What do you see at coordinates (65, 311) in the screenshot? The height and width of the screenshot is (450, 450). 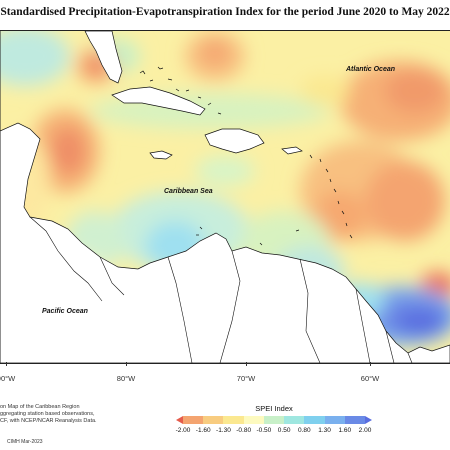 I see `pacific-ocean-label: Pacific Ocean` at bounding box center [65, 311].